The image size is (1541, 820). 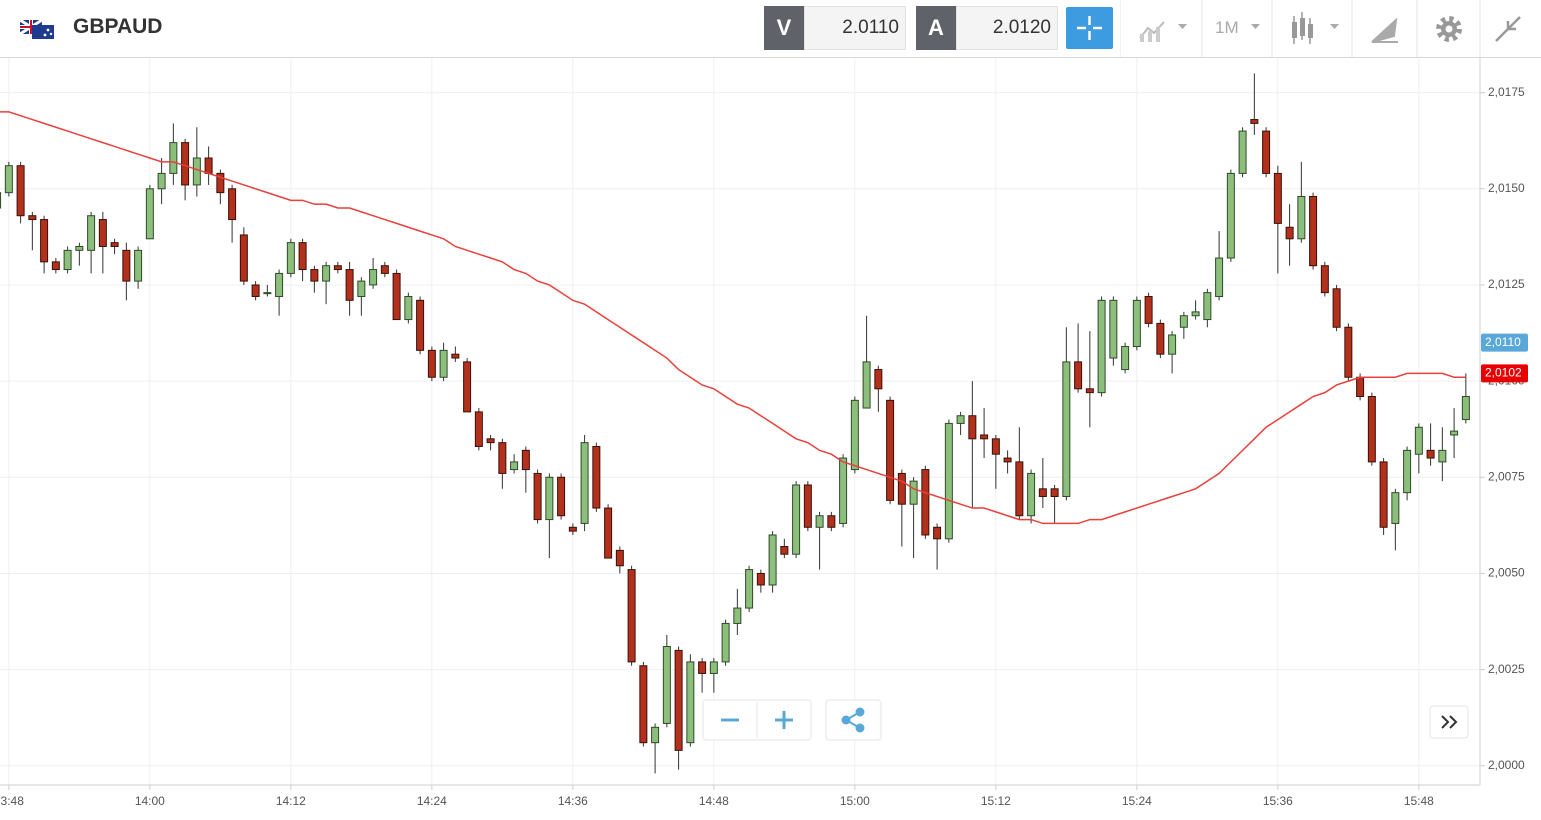 I want to click on buy-price: 2.0120, so click(x=1007, y=28).